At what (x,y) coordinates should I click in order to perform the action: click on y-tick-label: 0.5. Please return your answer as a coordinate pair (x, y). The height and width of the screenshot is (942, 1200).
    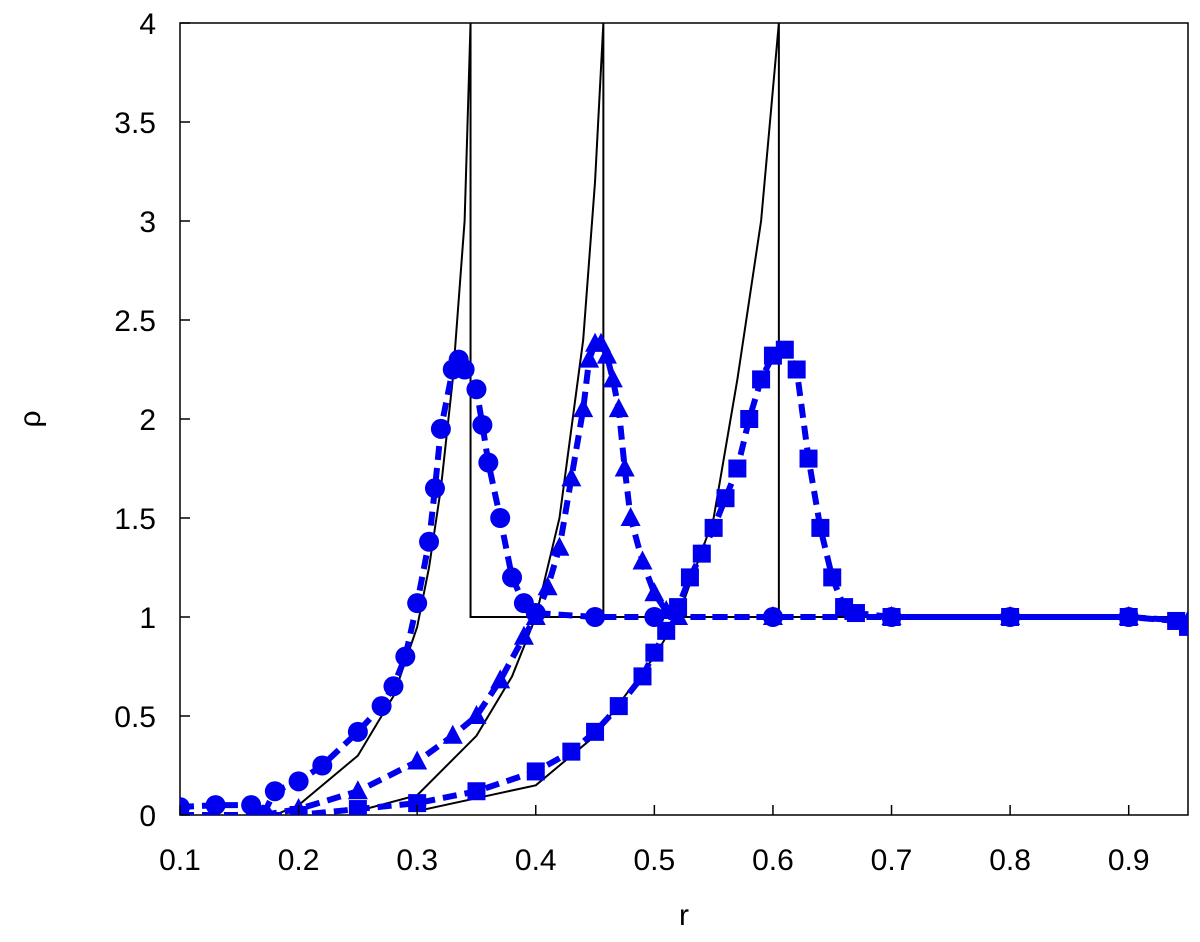
    Looking at the image, I should click on (135, 717).